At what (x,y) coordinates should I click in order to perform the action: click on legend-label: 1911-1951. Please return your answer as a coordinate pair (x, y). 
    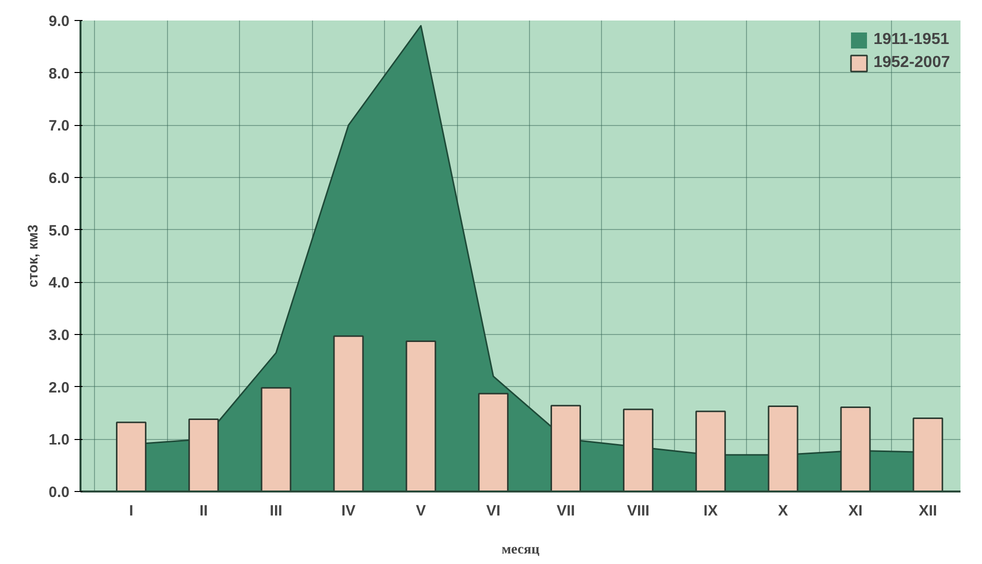
    Looking at the image, I should click on (911, 40).